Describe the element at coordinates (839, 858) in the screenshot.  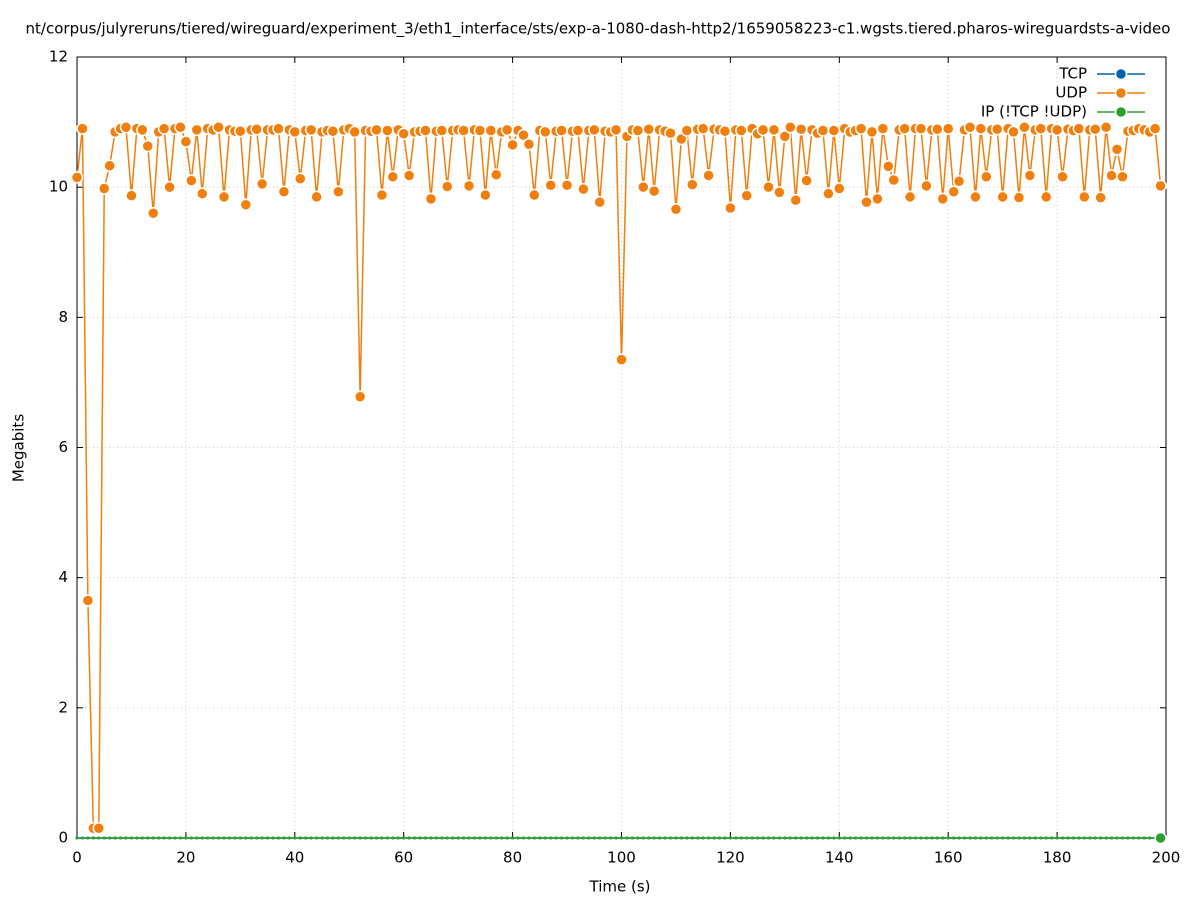
I see `x-tick-label: 140` at that location.